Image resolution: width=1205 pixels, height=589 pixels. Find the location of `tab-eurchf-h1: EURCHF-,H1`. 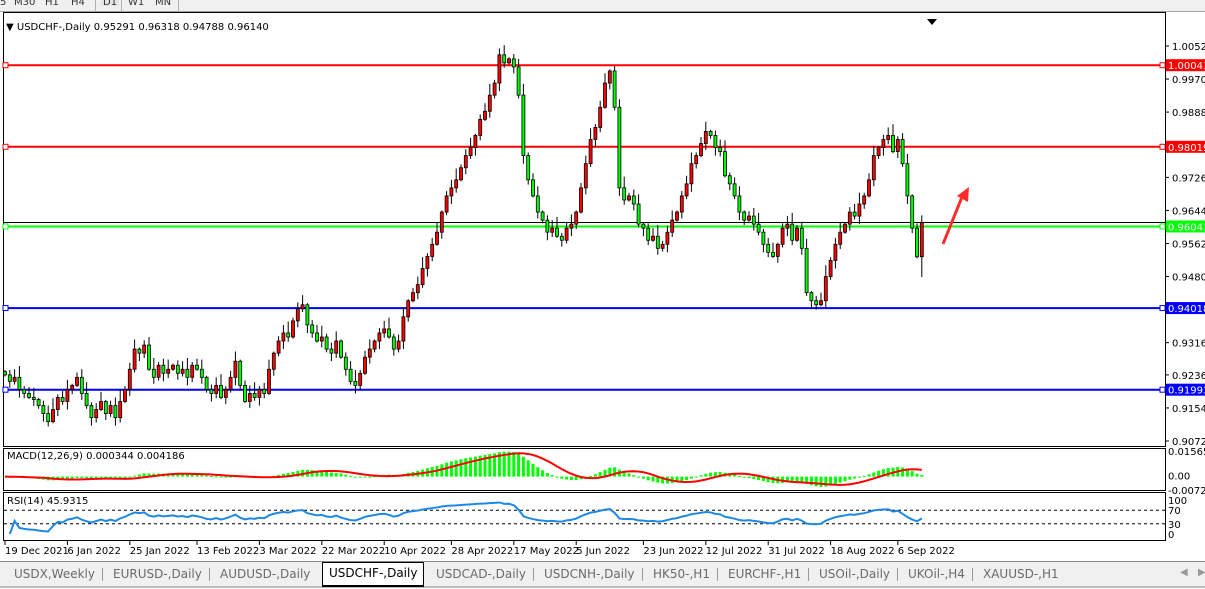

tab-eurchf-h1: EURCHF-,H1 is located at coordinates (765, 574).